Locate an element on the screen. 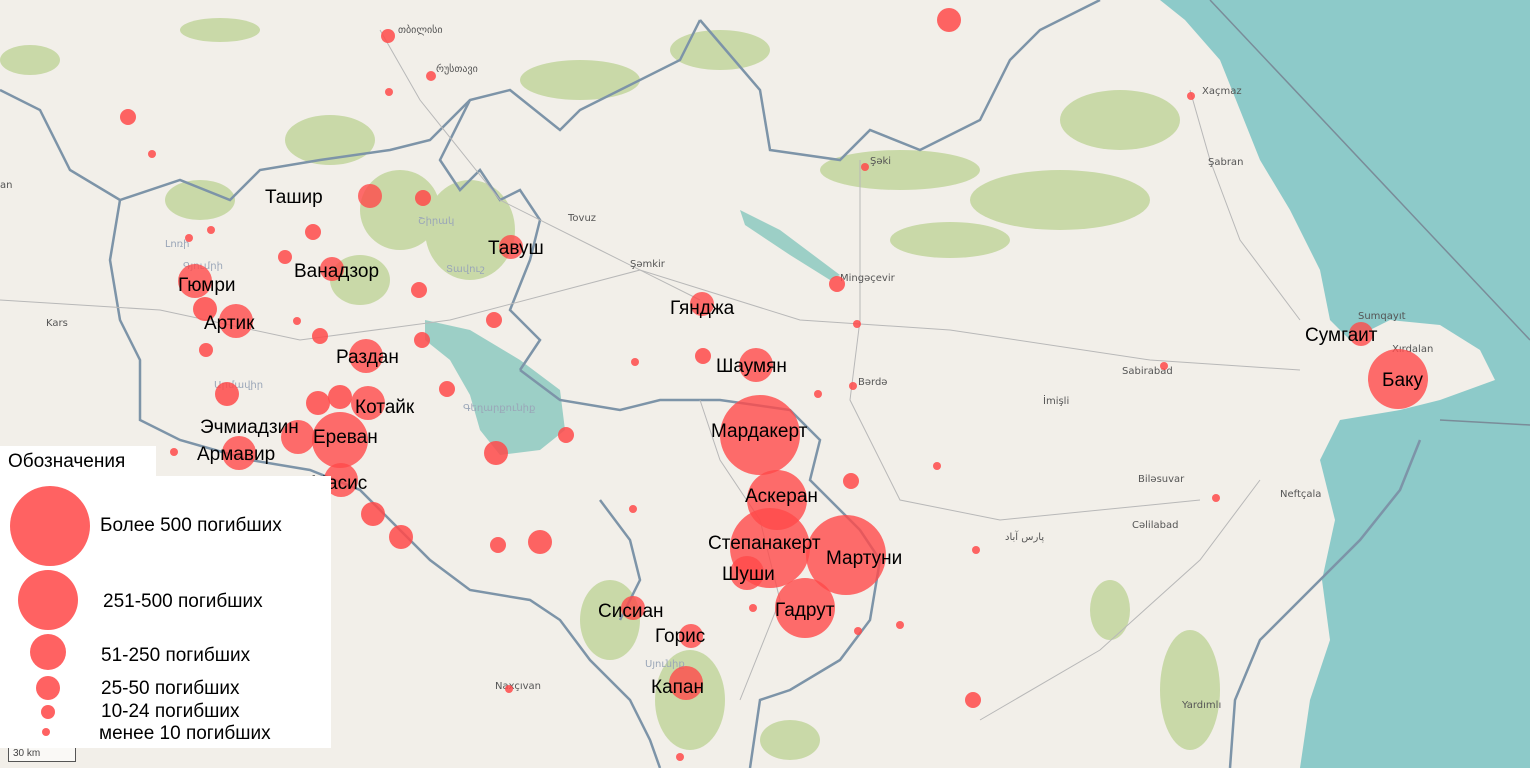 This screenshot has width=1530, height=768. legend-label: 25-50 погибших is located at coordinates (170, 688).